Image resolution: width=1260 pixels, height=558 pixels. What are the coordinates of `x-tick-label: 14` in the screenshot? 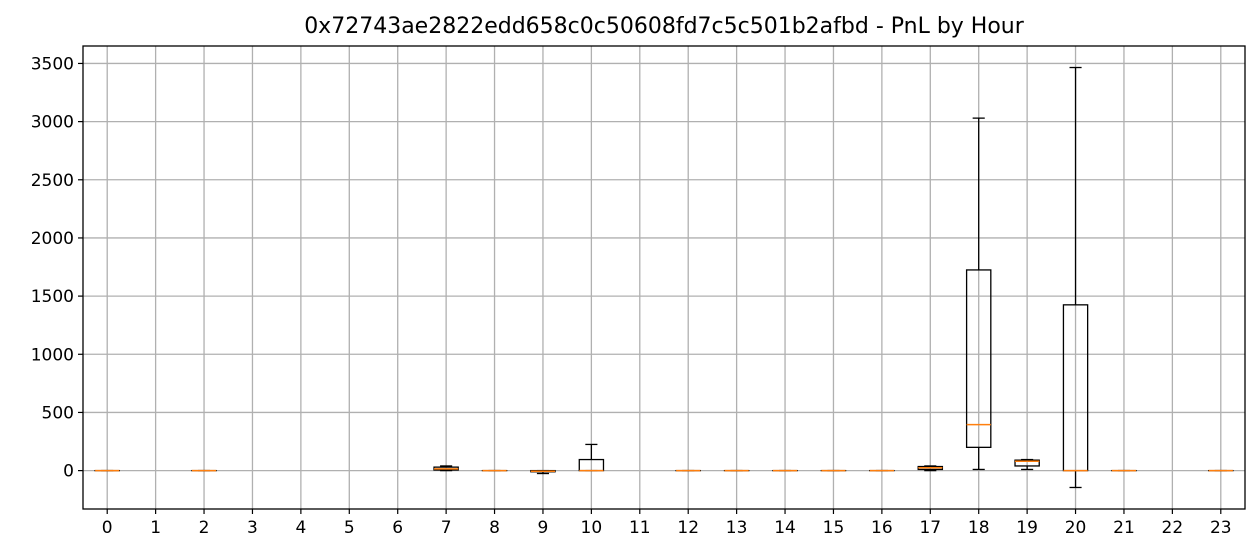 It's located at (785, 528).